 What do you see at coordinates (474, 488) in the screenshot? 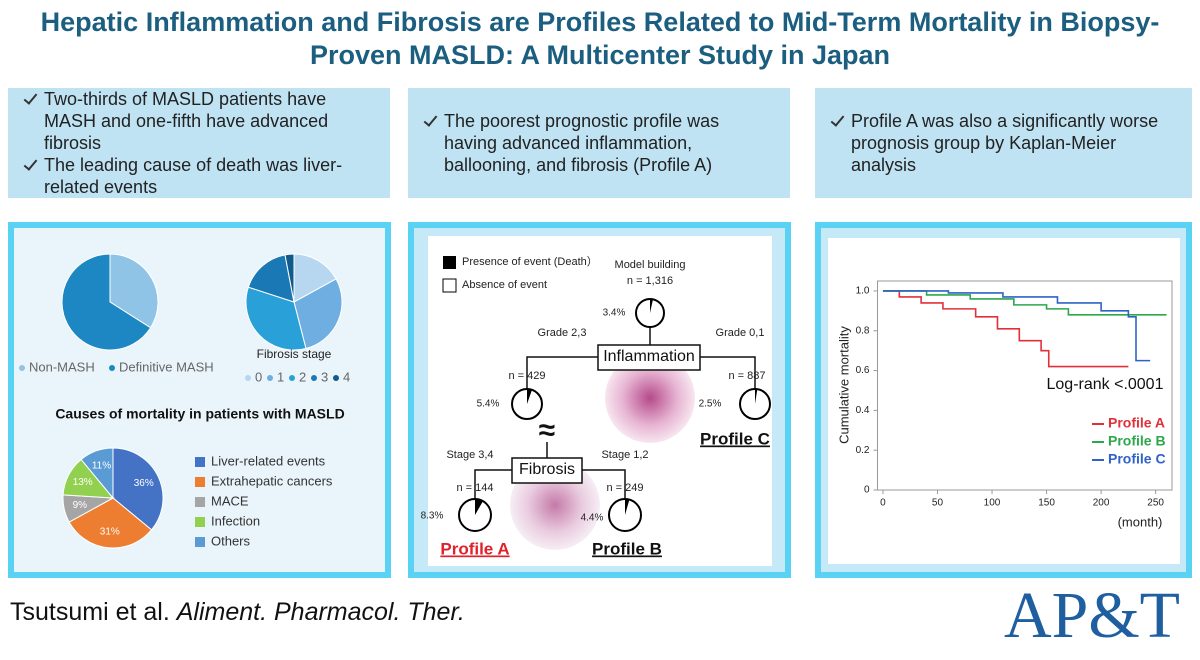
I see `node-n: n = 144` at bounding box center [474, 488].